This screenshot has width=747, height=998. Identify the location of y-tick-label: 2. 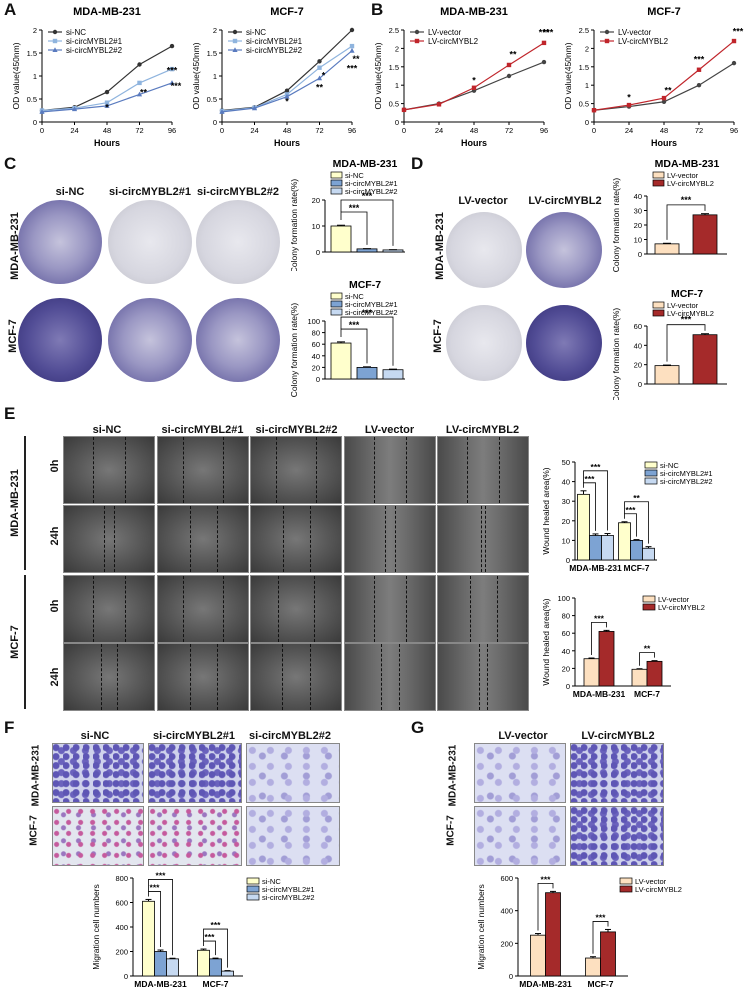
(397, 48).